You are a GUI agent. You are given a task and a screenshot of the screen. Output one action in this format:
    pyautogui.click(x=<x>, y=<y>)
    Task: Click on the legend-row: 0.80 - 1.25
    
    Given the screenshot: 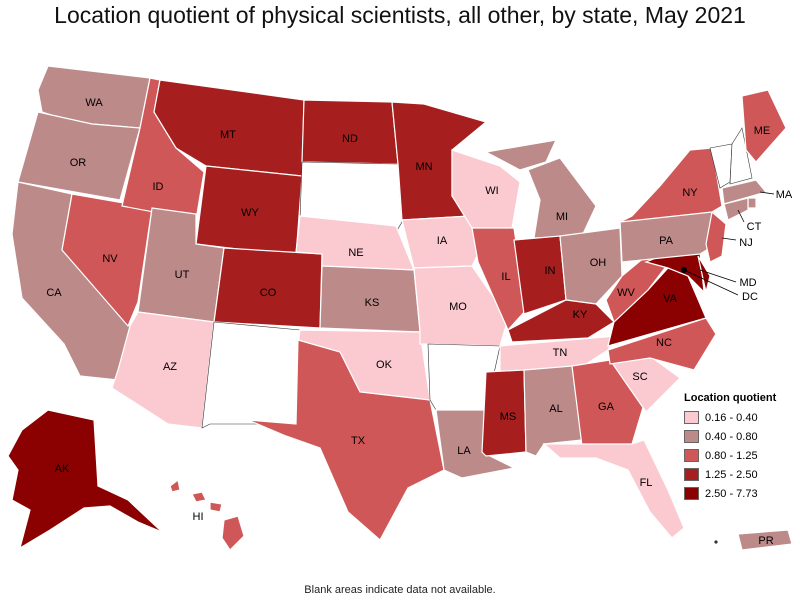 What is the action you would take?
    pyautogui.click(x=740, y=455)
    